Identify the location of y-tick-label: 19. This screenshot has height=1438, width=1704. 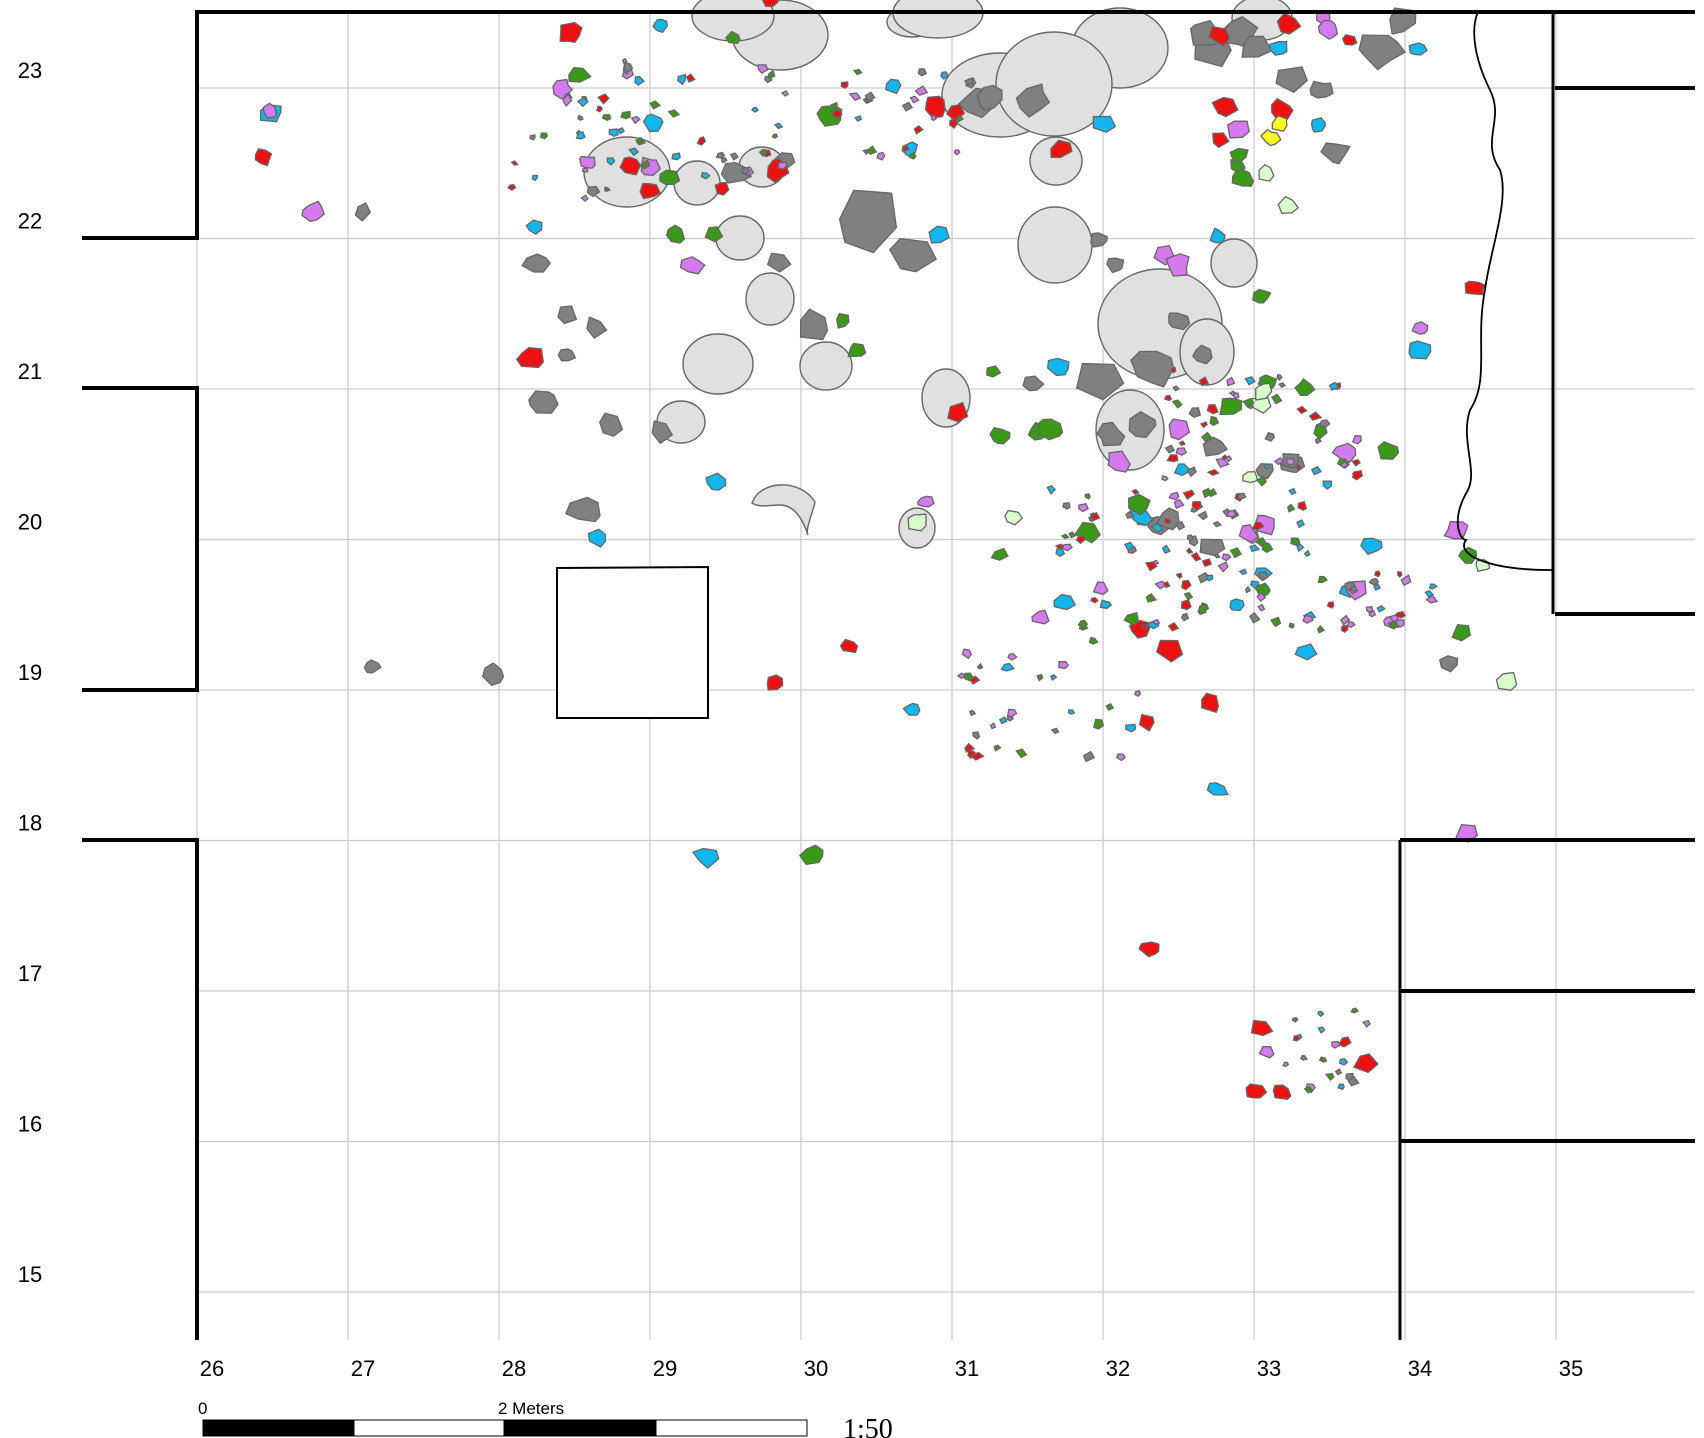
(30, 672).